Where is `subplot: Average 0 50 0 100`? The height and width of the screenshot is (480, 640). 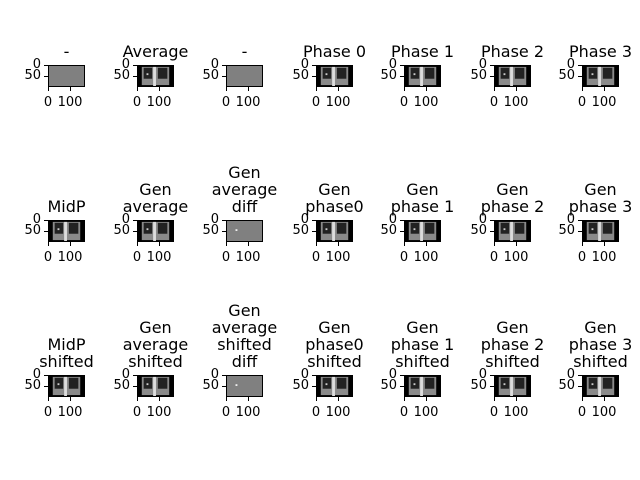
subplot: Average 0 50 0 100 is located at coordinates (150, 76).